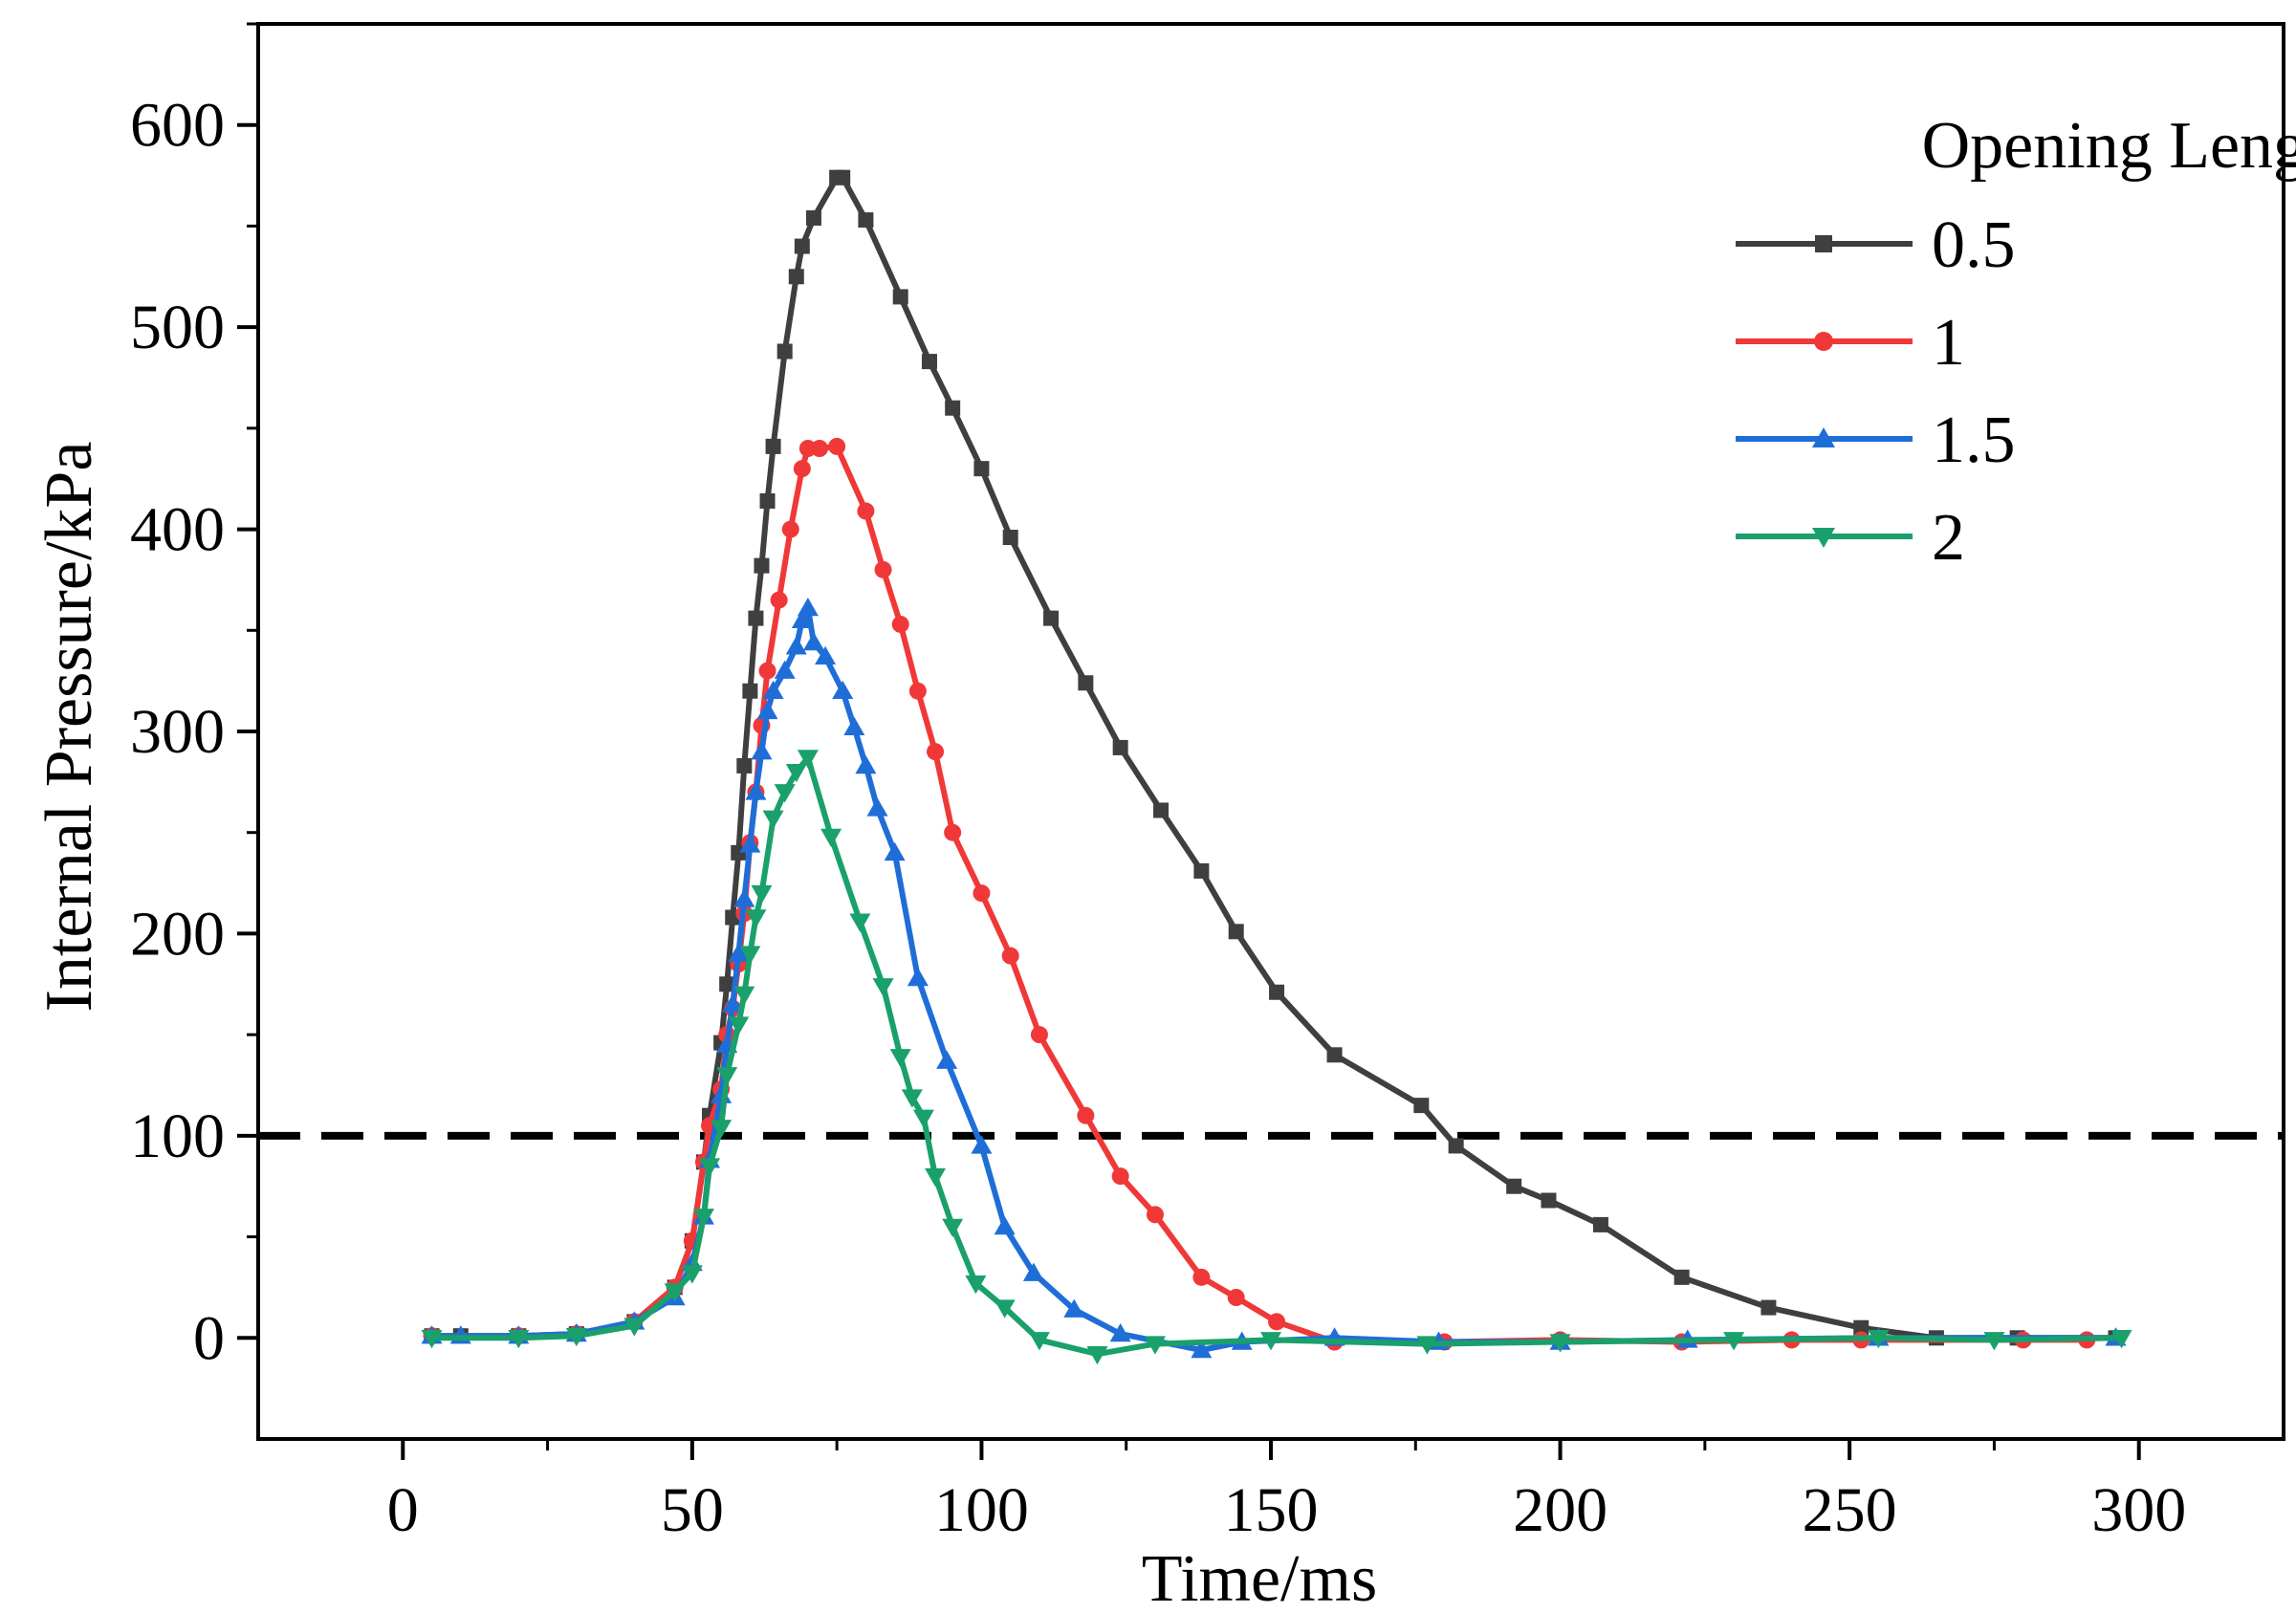 Image resolution: width=2296 pixels, height=1613 pixels. What do you see at coordinates (2016, 342) in the screenshot?
I see `legend: Opening Length/m 0.5 1 1.5 2` at bounding box center [2016, 342].